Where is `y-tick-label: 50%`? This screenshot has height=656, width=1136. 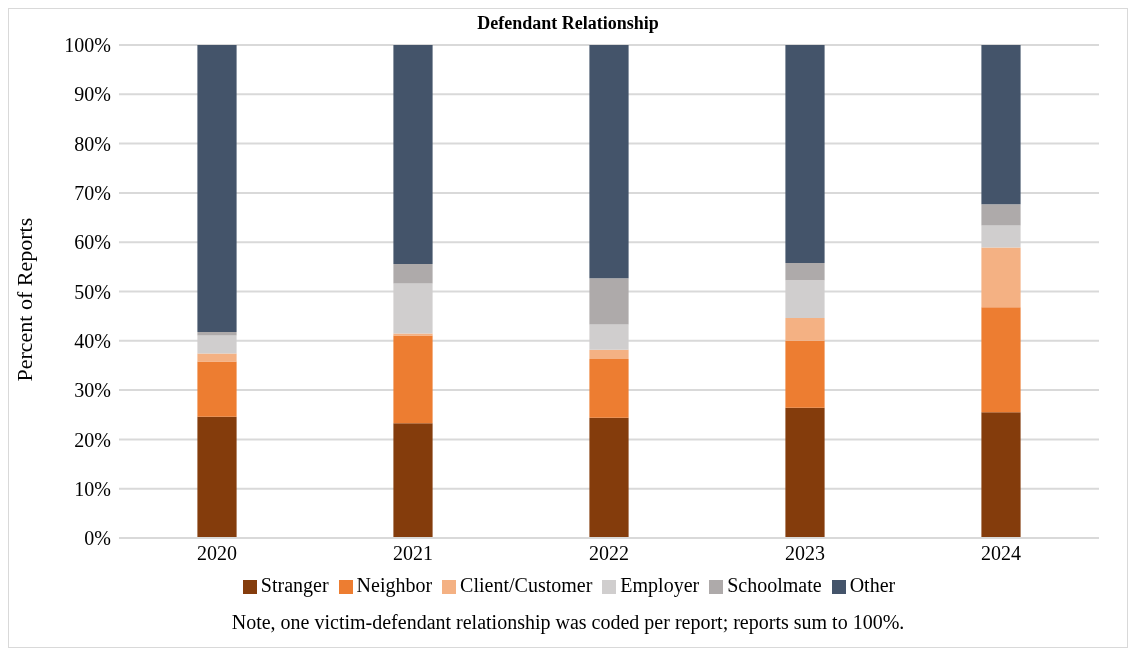 y-tick-label: 50% is located at coordinates (92, 291).